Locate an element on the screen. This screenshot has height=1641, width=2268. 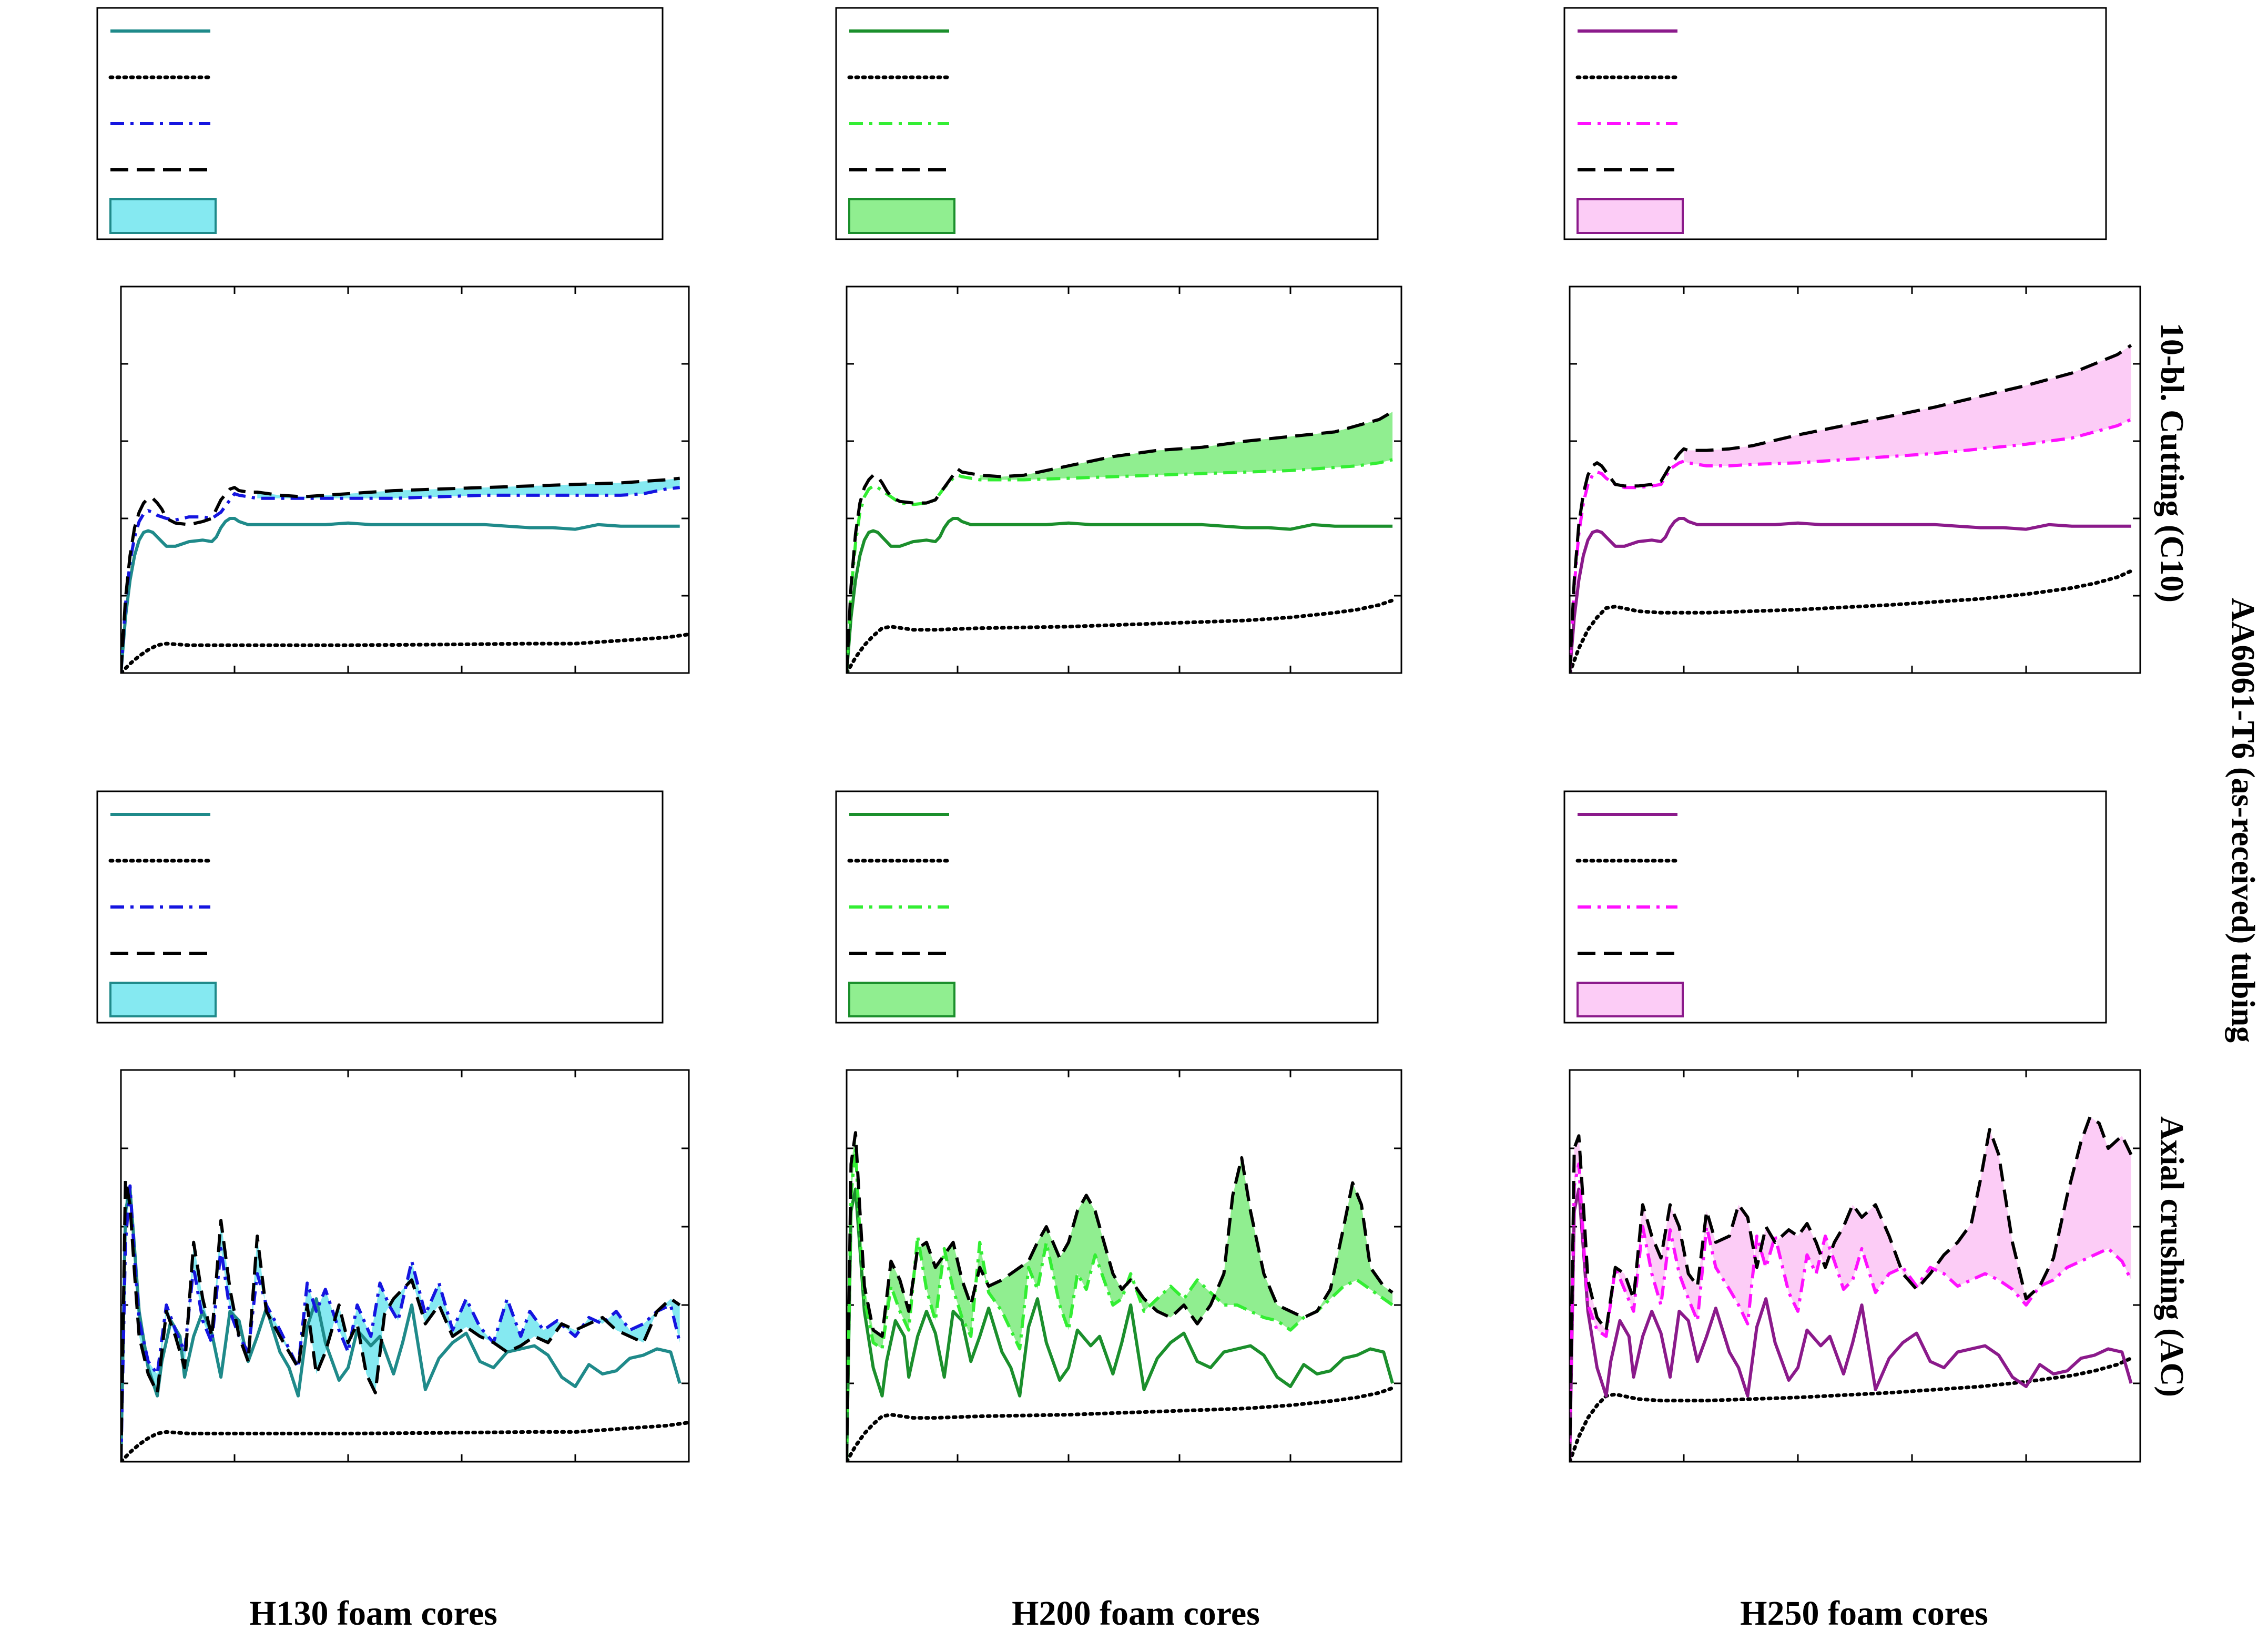
side-label-top-row: 10-bl. Cutting (C10) is located at coordinates (2172, 463).